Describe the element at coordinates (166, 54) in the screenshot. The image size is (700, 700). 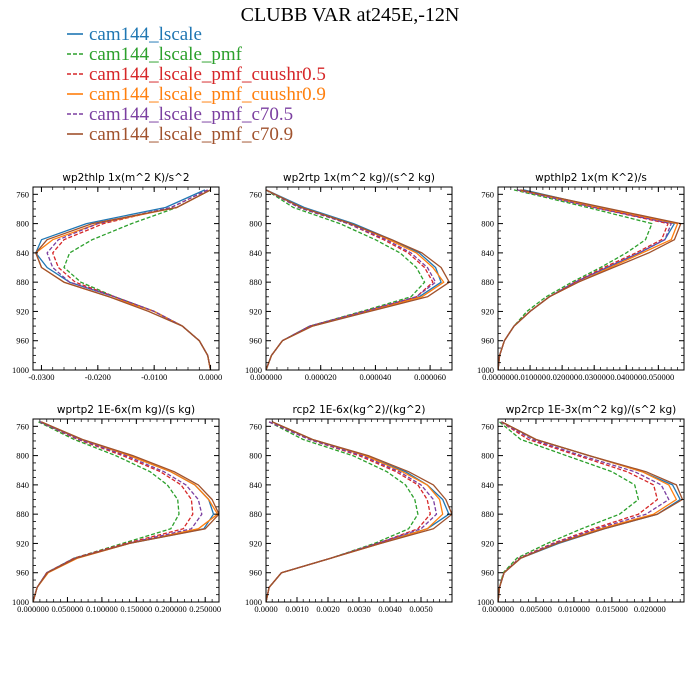
I see `legend-label: cam144_lscale_pmf` at that location.